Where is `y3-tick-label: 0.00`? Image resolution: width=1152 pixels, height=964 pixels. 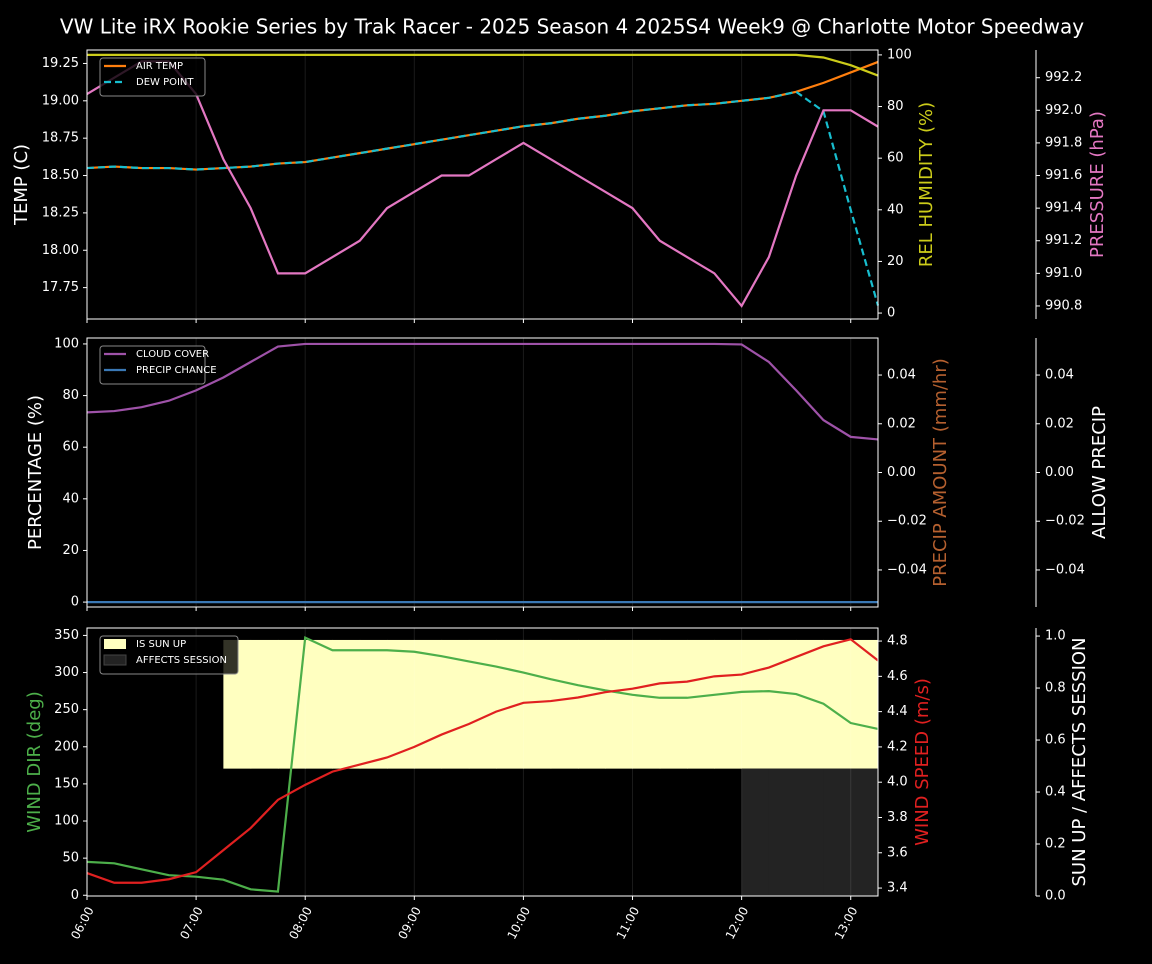
y3-tick-label: 0.00 is located at coordinates (1059, 472).